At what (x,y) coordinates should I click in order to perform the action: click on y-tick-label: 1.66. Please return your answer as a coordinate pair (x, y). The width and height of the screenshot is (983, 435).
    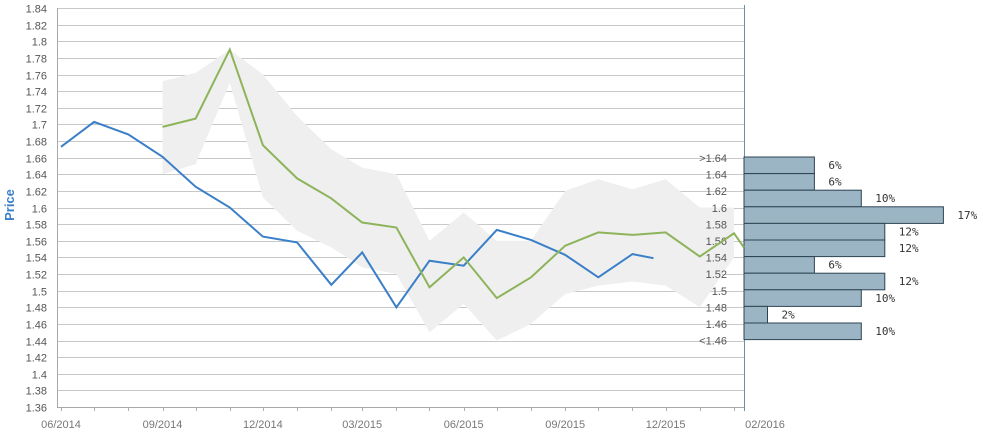
    Looking at the image, I should click on (36, 160).